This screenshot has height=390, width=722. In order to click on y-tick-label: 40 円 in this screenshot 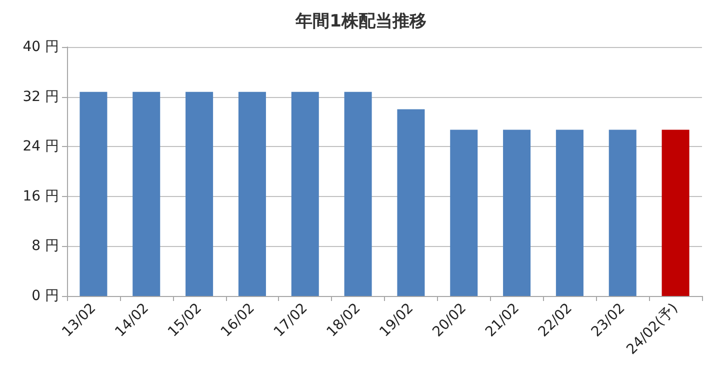, I will do `click(40, 47)`.